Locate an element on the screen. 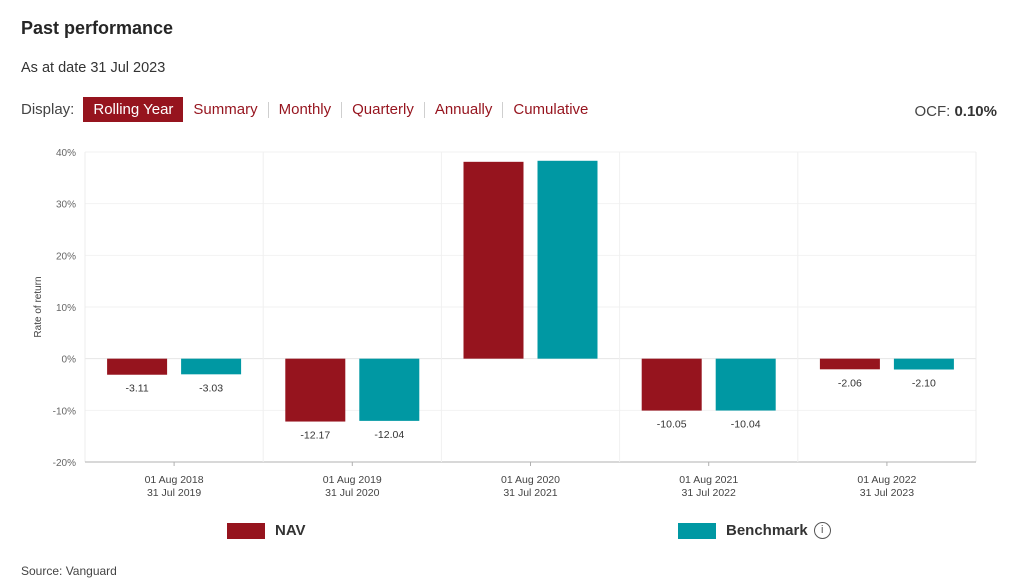 The image size is (1024, 585). y-tick-label: -20% is located at coordinates (64, 463).